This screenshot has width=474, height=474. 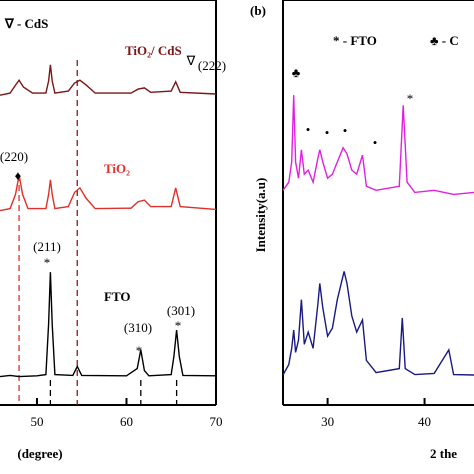 I want to click on annotation: ♣, so click(x=296, y=72).